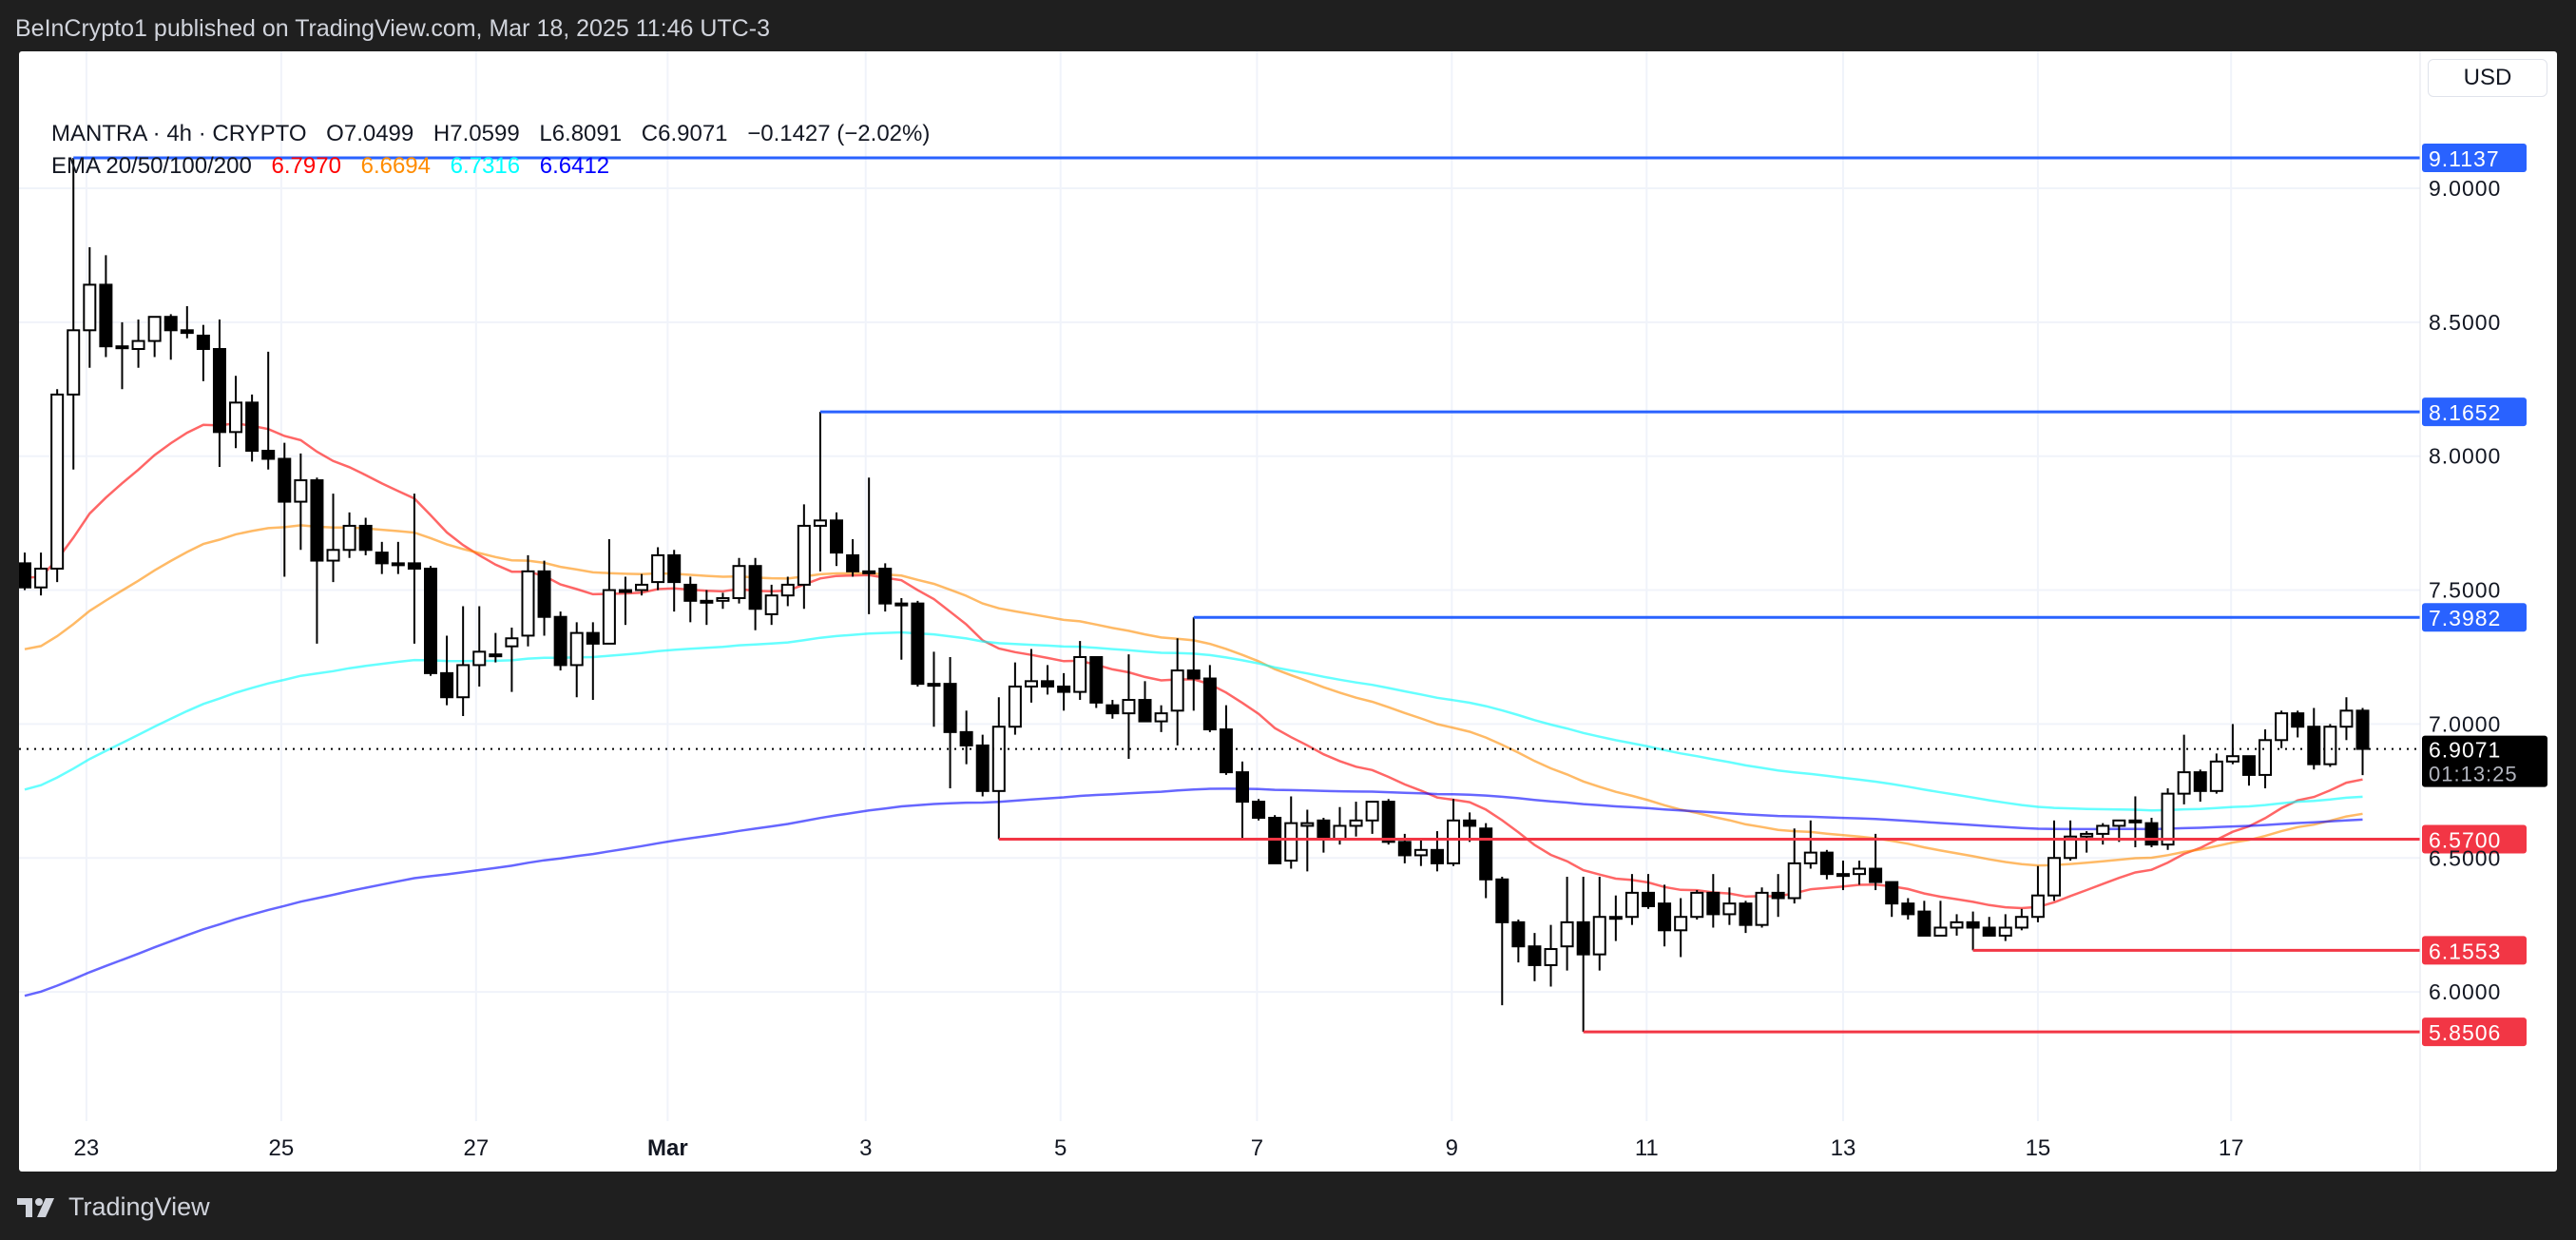 This screenshot has height=1240, width=2576. Describe the element at coordinates (151, 166) in the screenshot. I see `ema-label: EMA 20/50/100/200` at that location.